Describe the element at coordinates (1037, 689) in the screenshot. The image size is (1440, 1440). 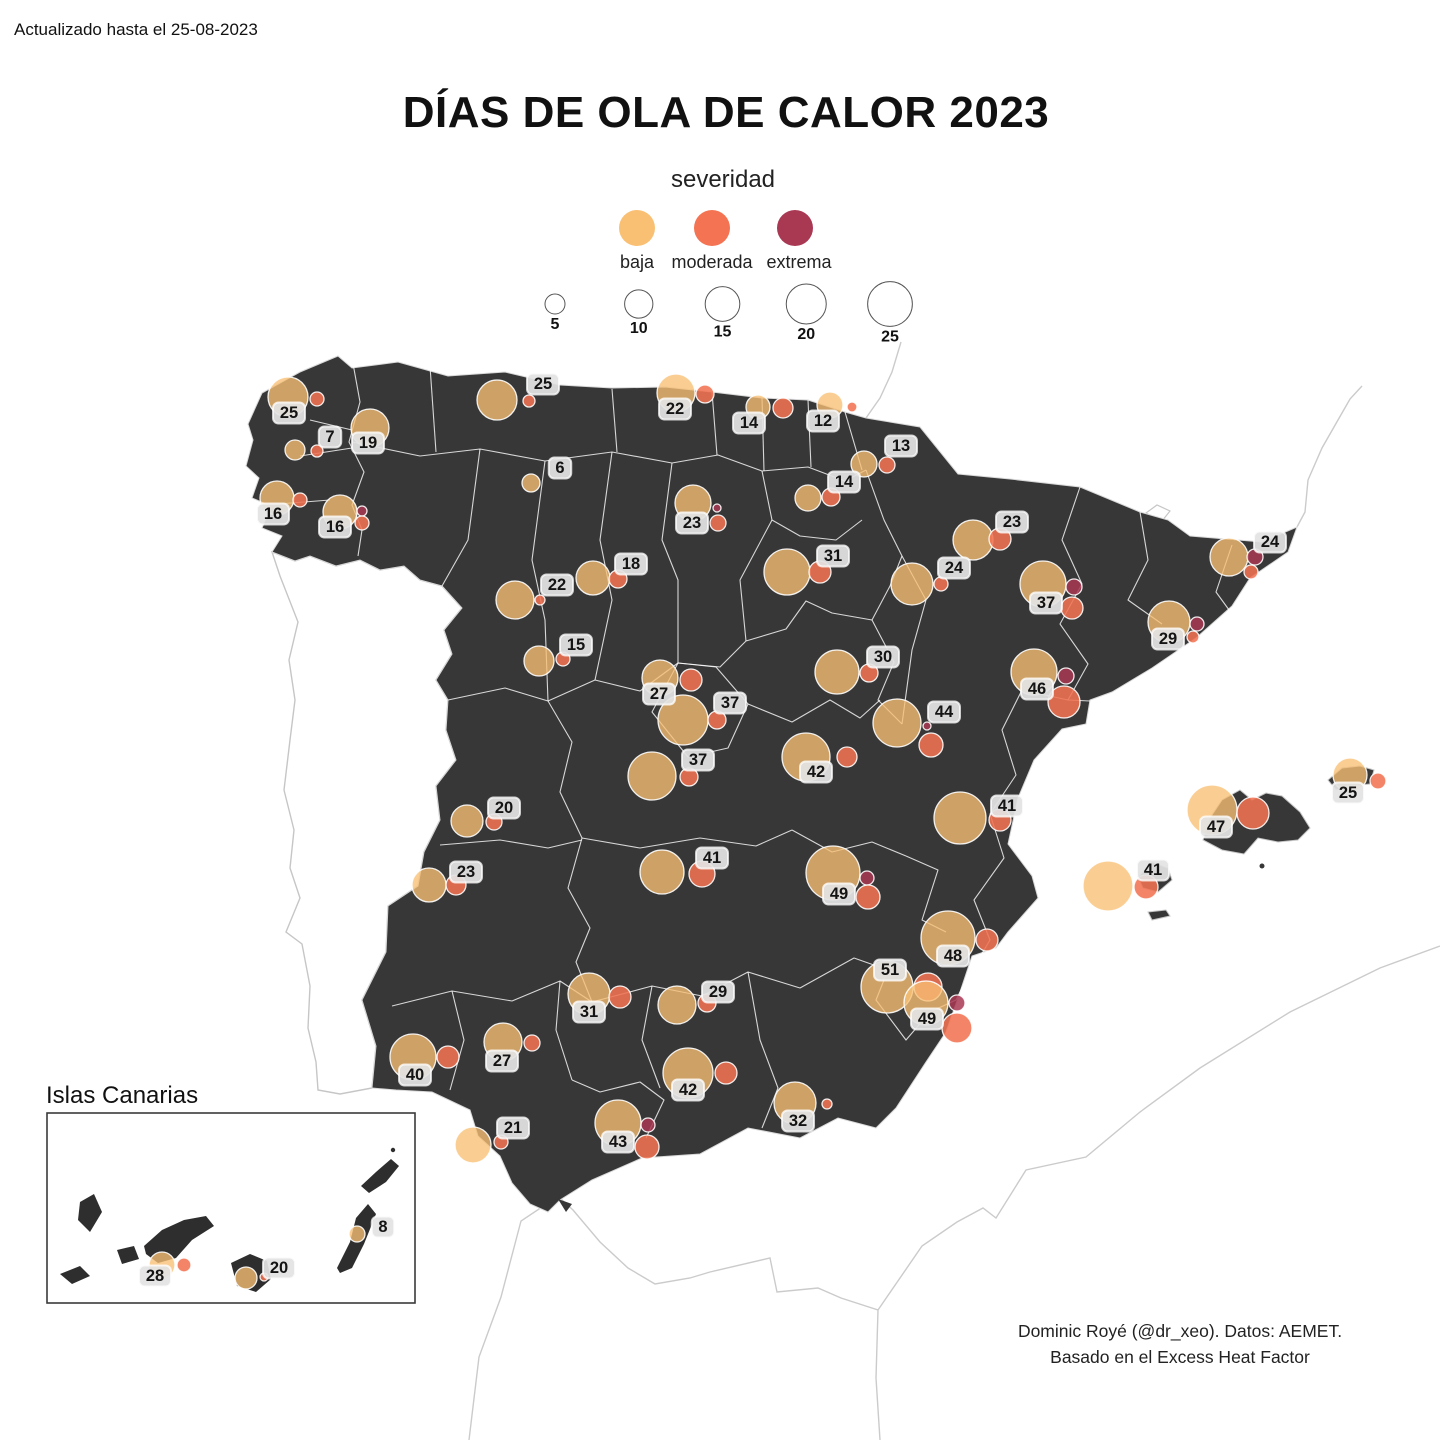
I see `bubble-value: 46` at that location.